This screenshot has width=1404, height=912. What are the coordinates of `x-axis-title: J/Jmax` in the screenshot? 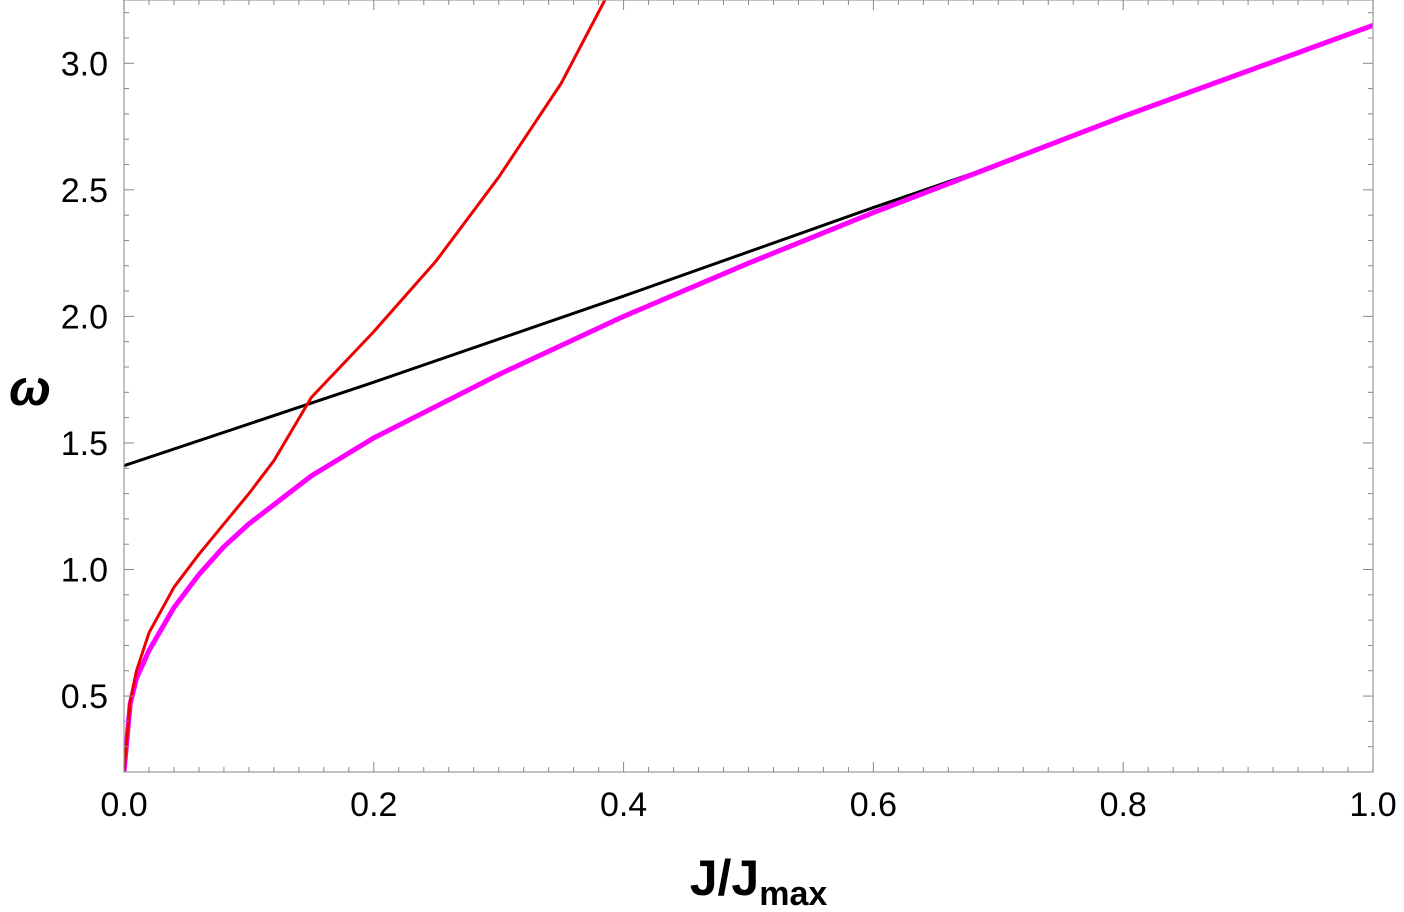 It's located at (759, 881).